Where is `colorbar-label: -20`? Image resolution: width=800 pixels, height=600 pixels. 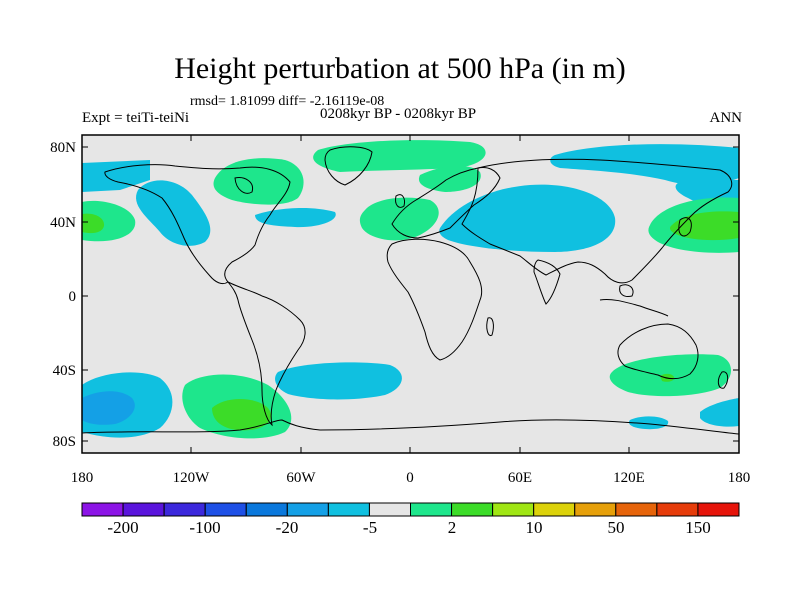
colorbar-label: -20 is located at coordinates (287, 527).